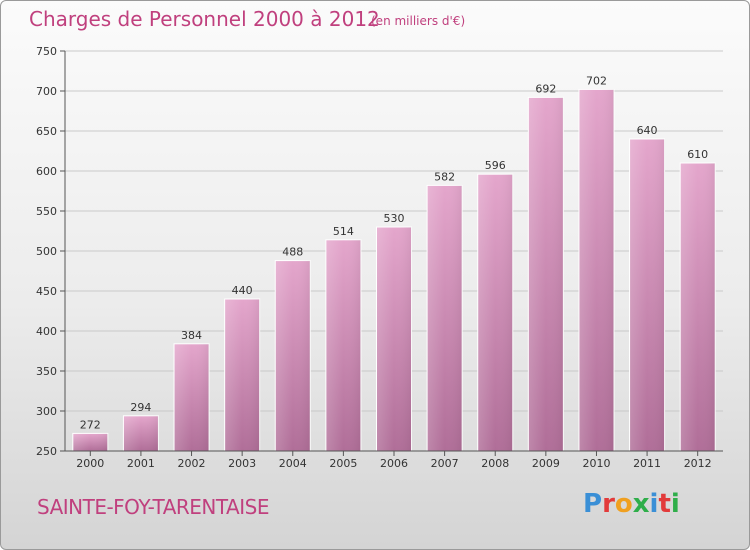  Describe the element at coordinates (46, 451) in the screenshot. I see `y-tick-label: 250` at that location.